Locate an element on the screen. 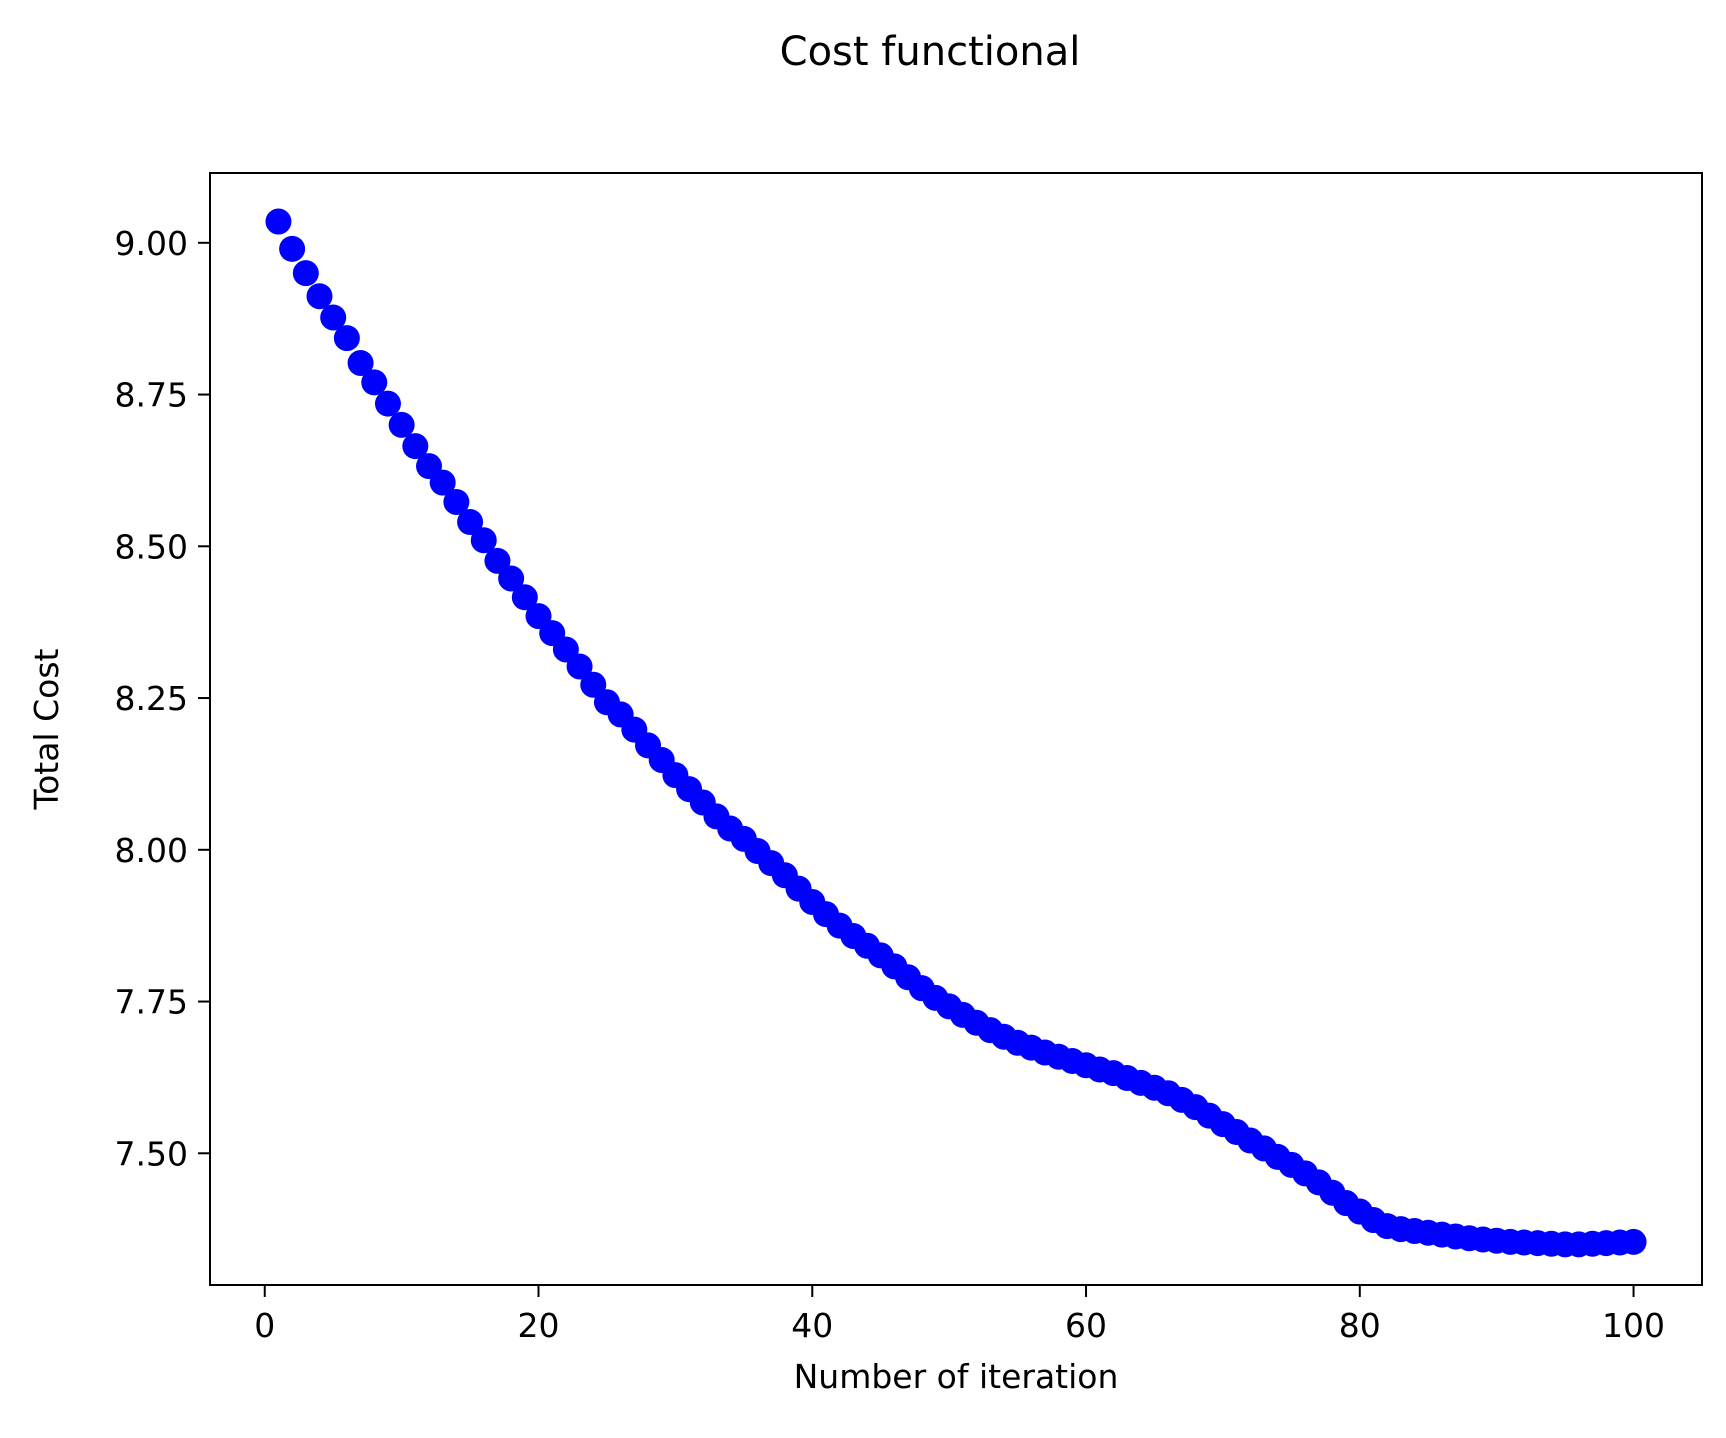  x-axis: 0 20 40 60 80 100 is located at coordinates (959, 1315).